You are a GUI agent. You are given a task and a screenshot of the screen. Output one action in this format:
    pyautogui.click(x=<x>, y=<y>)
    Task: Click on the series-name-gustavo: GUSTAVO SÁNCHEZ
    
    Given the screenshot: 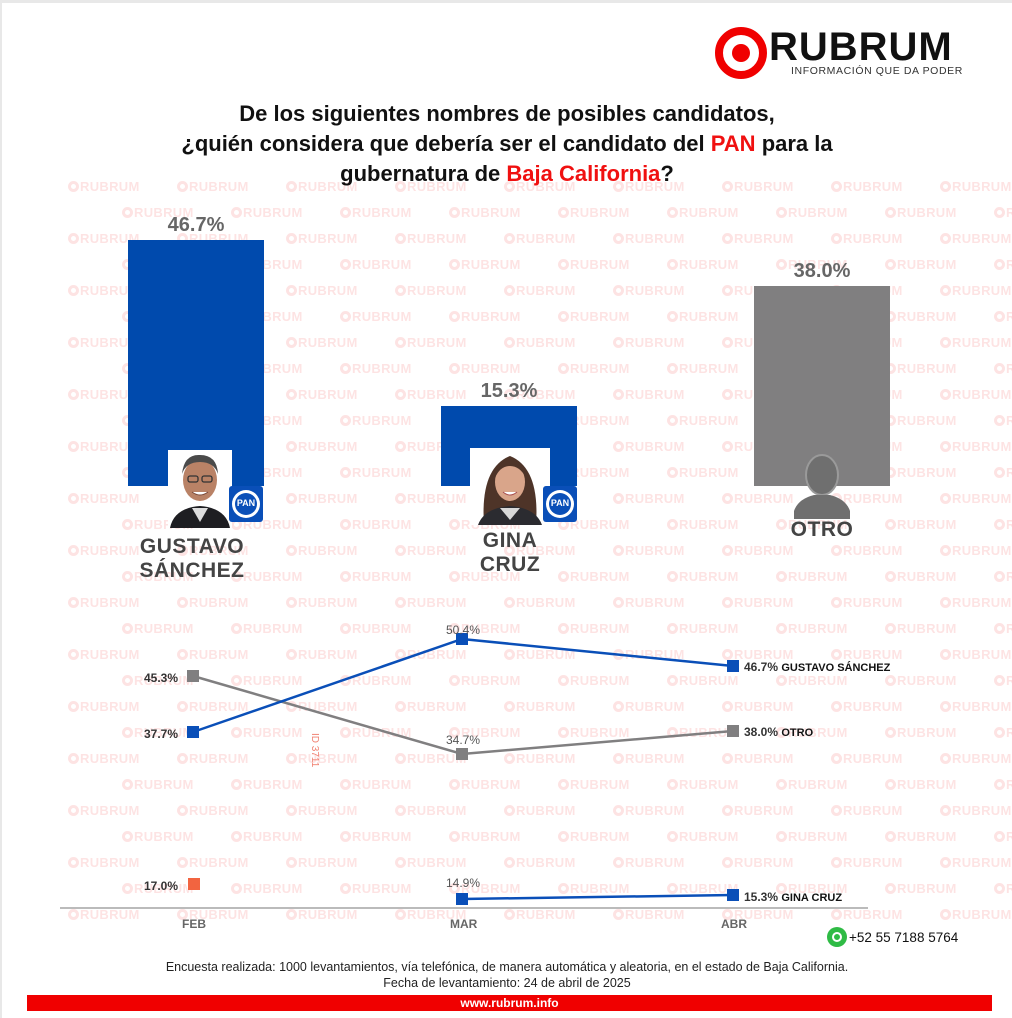 What is the action you would take?
    pyautogui.click(x=836, y=668)
    